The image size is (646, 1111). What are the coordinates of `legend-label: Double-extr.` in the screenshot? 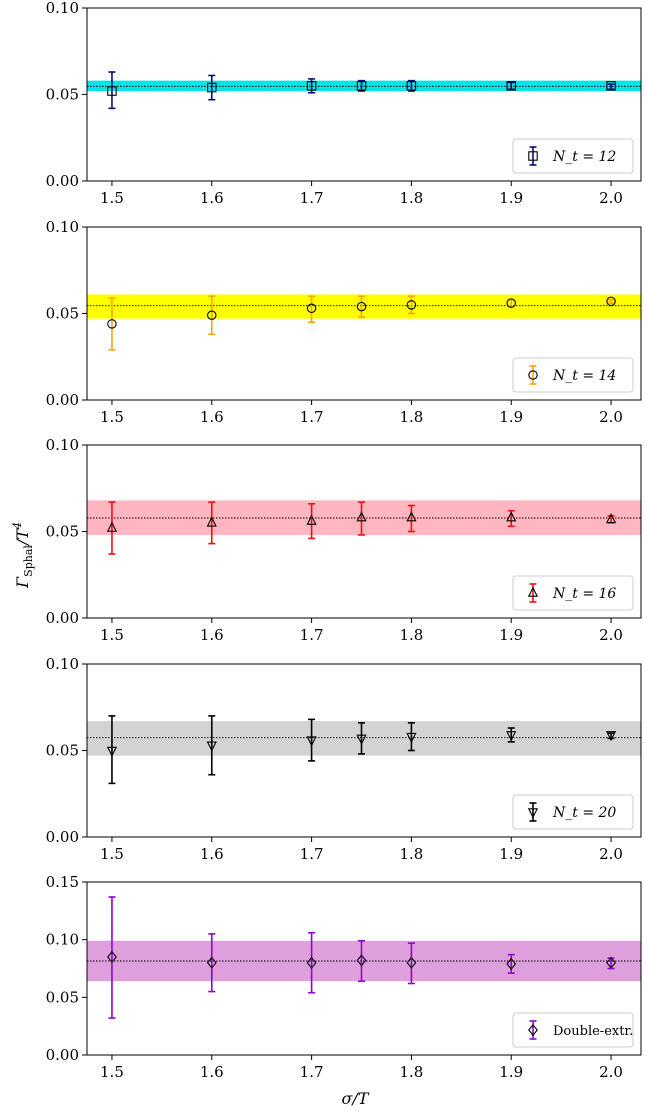 It's located at (593, 1031).